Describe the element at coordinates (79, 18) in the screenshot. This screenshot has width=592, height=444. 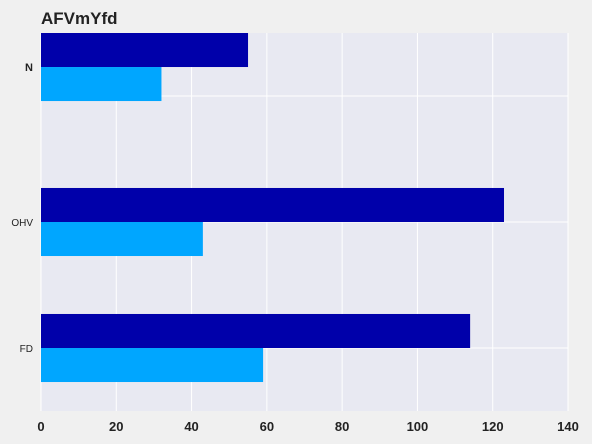
I see `chart-title: AFVmYfd` at that location.